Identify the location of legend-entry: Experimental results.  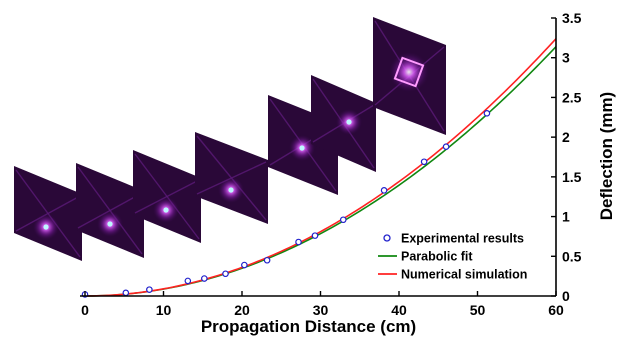
(453, 239).